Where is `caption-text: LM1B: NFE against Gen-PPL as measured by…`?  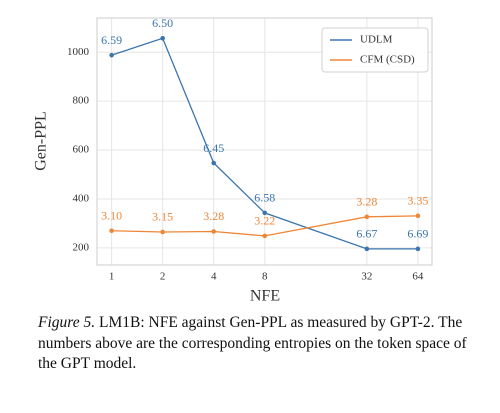
caption-text: LM1B: NFE against Gen-PPL as measured by… is located at coordinates (252, 343).